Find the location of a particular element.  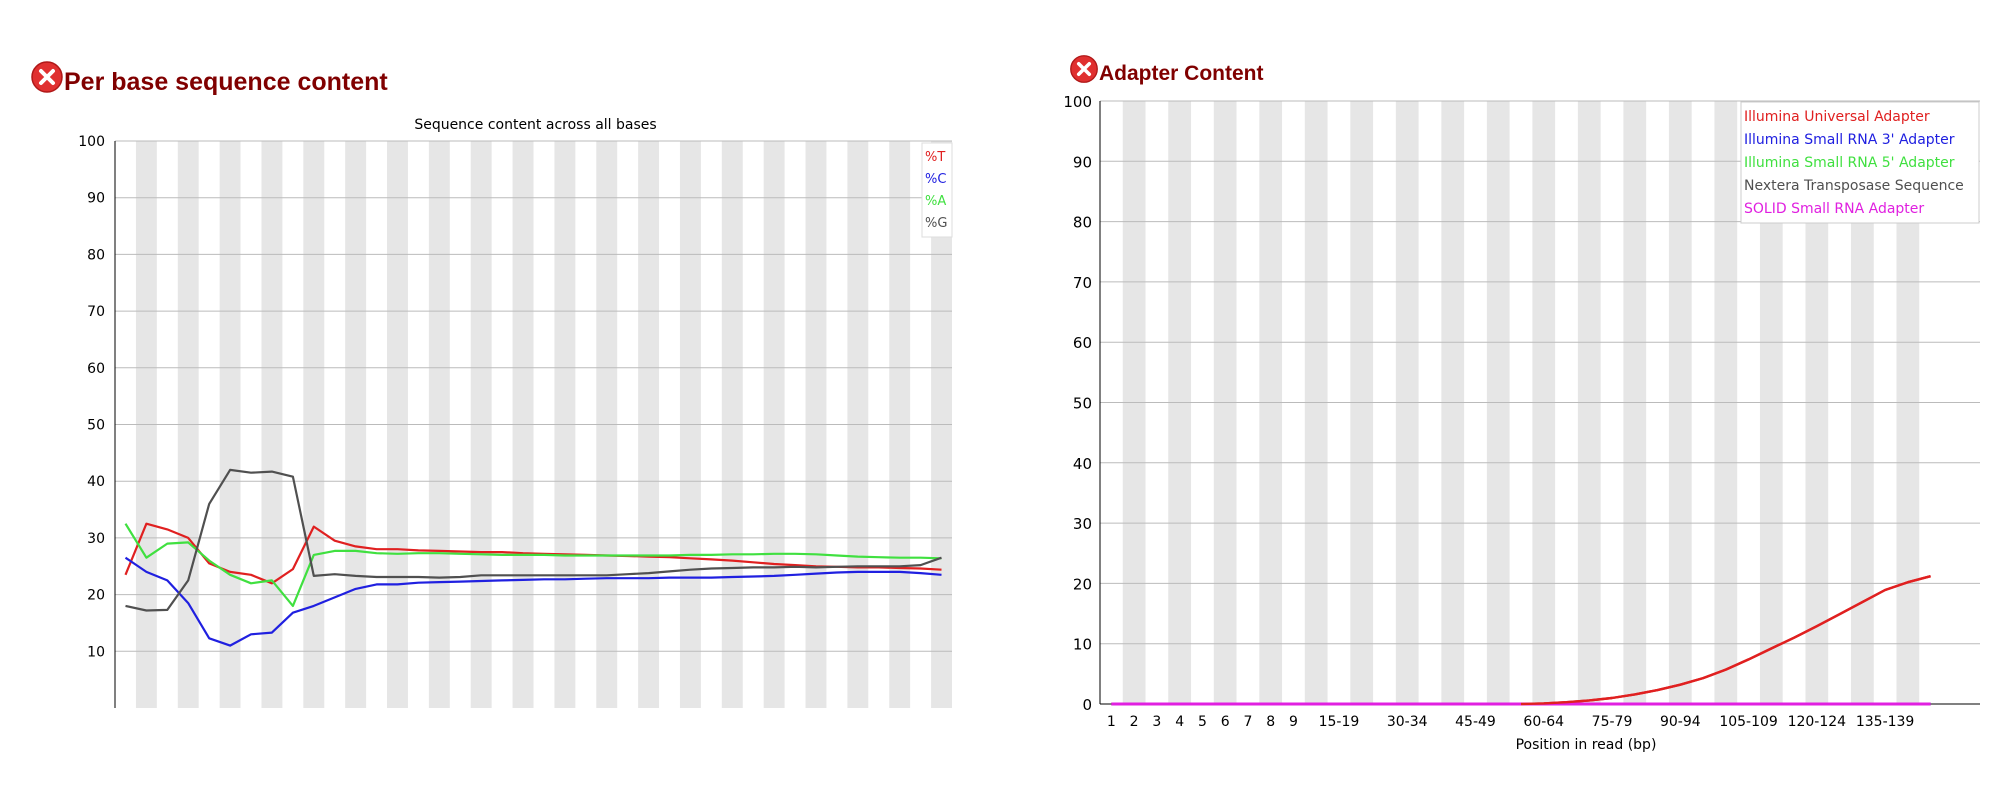

legend-entry: Illumina Universal Adapter is located at coordinates (1837, 117).